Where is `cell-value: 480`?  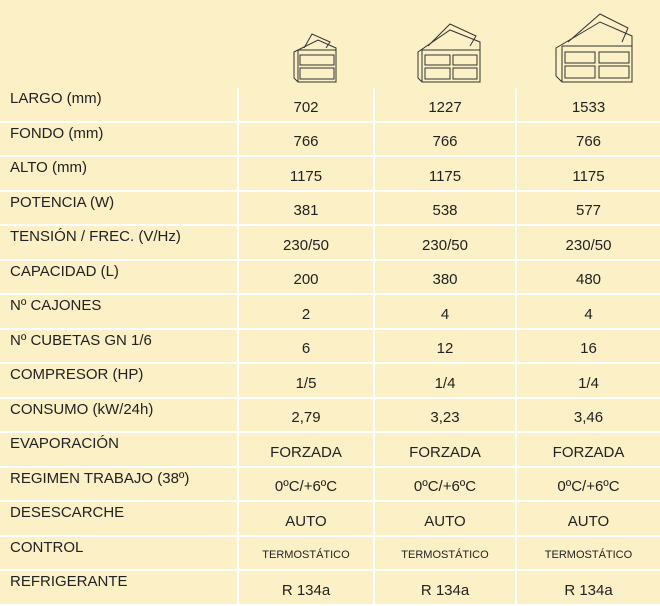 cell-value: 480 is located at coordinates (588, 277).